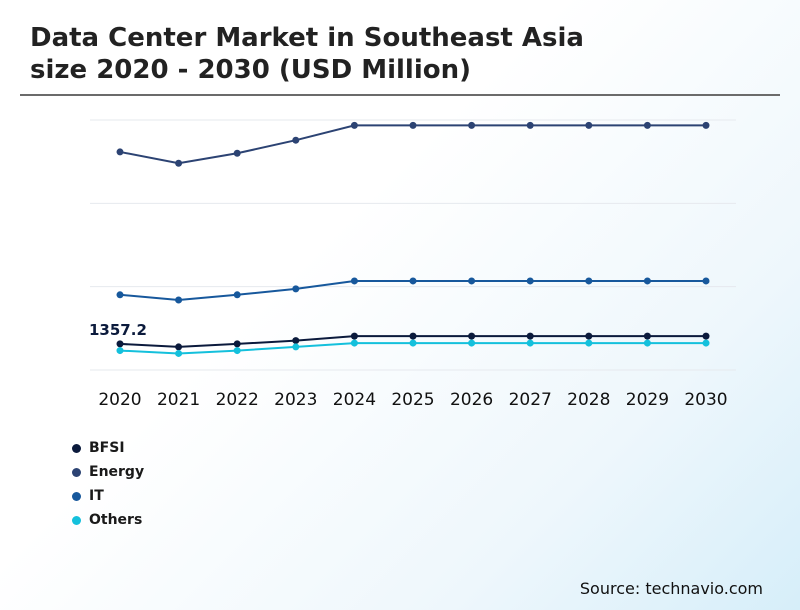  Describe the element at coordinates (116, 520) in the screenshot. I see `legend-label-others: Others` at that location.